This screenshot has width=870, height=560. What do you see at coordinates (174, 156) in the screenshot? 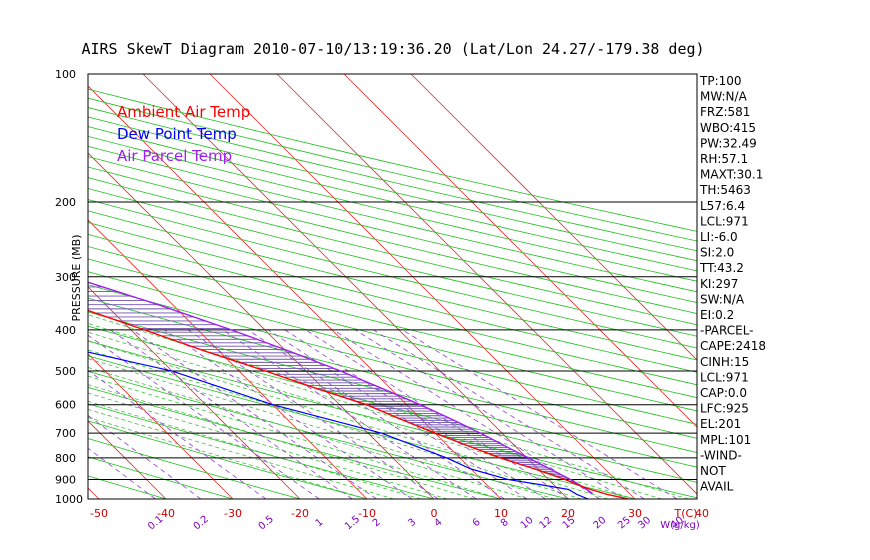
I see `legend-entry: Air Parcel Temp` at bounding box center [174, 156].